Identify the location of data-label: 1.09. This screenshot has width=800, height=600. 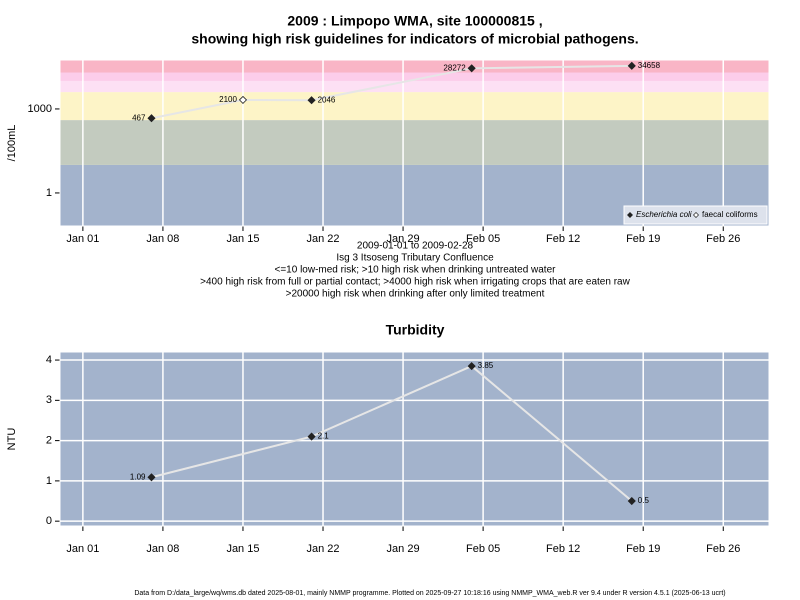
(138, 476).